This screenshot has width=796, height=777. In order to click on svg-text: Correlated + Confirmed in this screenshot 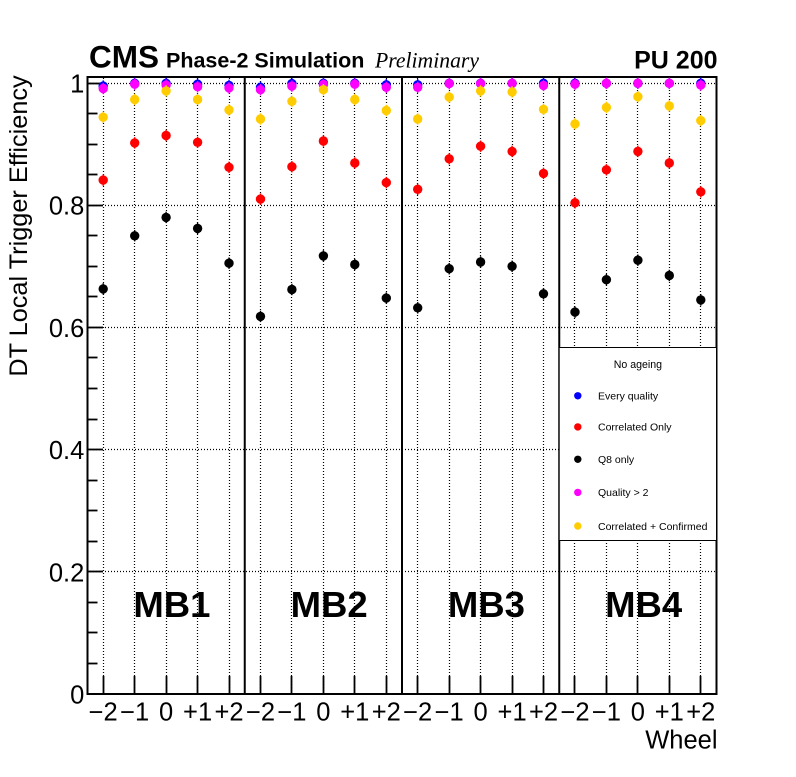, I will do `click(653, 527)`.